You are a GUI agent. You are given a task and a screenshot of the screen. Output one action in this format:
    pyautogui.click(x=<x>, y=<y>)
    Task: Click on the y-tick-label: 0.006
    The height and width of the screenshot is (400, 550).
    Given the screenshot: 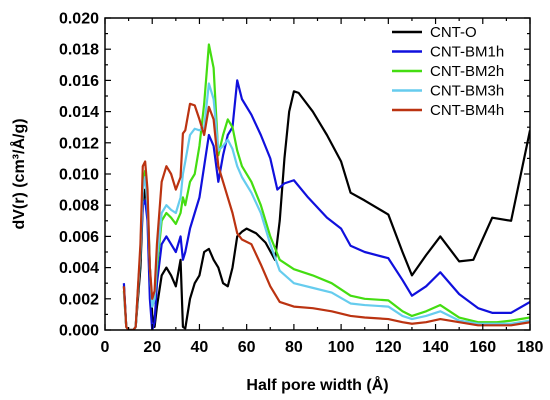 What is the action you would take?
    pyautogui.click(x=79, y=237)
    